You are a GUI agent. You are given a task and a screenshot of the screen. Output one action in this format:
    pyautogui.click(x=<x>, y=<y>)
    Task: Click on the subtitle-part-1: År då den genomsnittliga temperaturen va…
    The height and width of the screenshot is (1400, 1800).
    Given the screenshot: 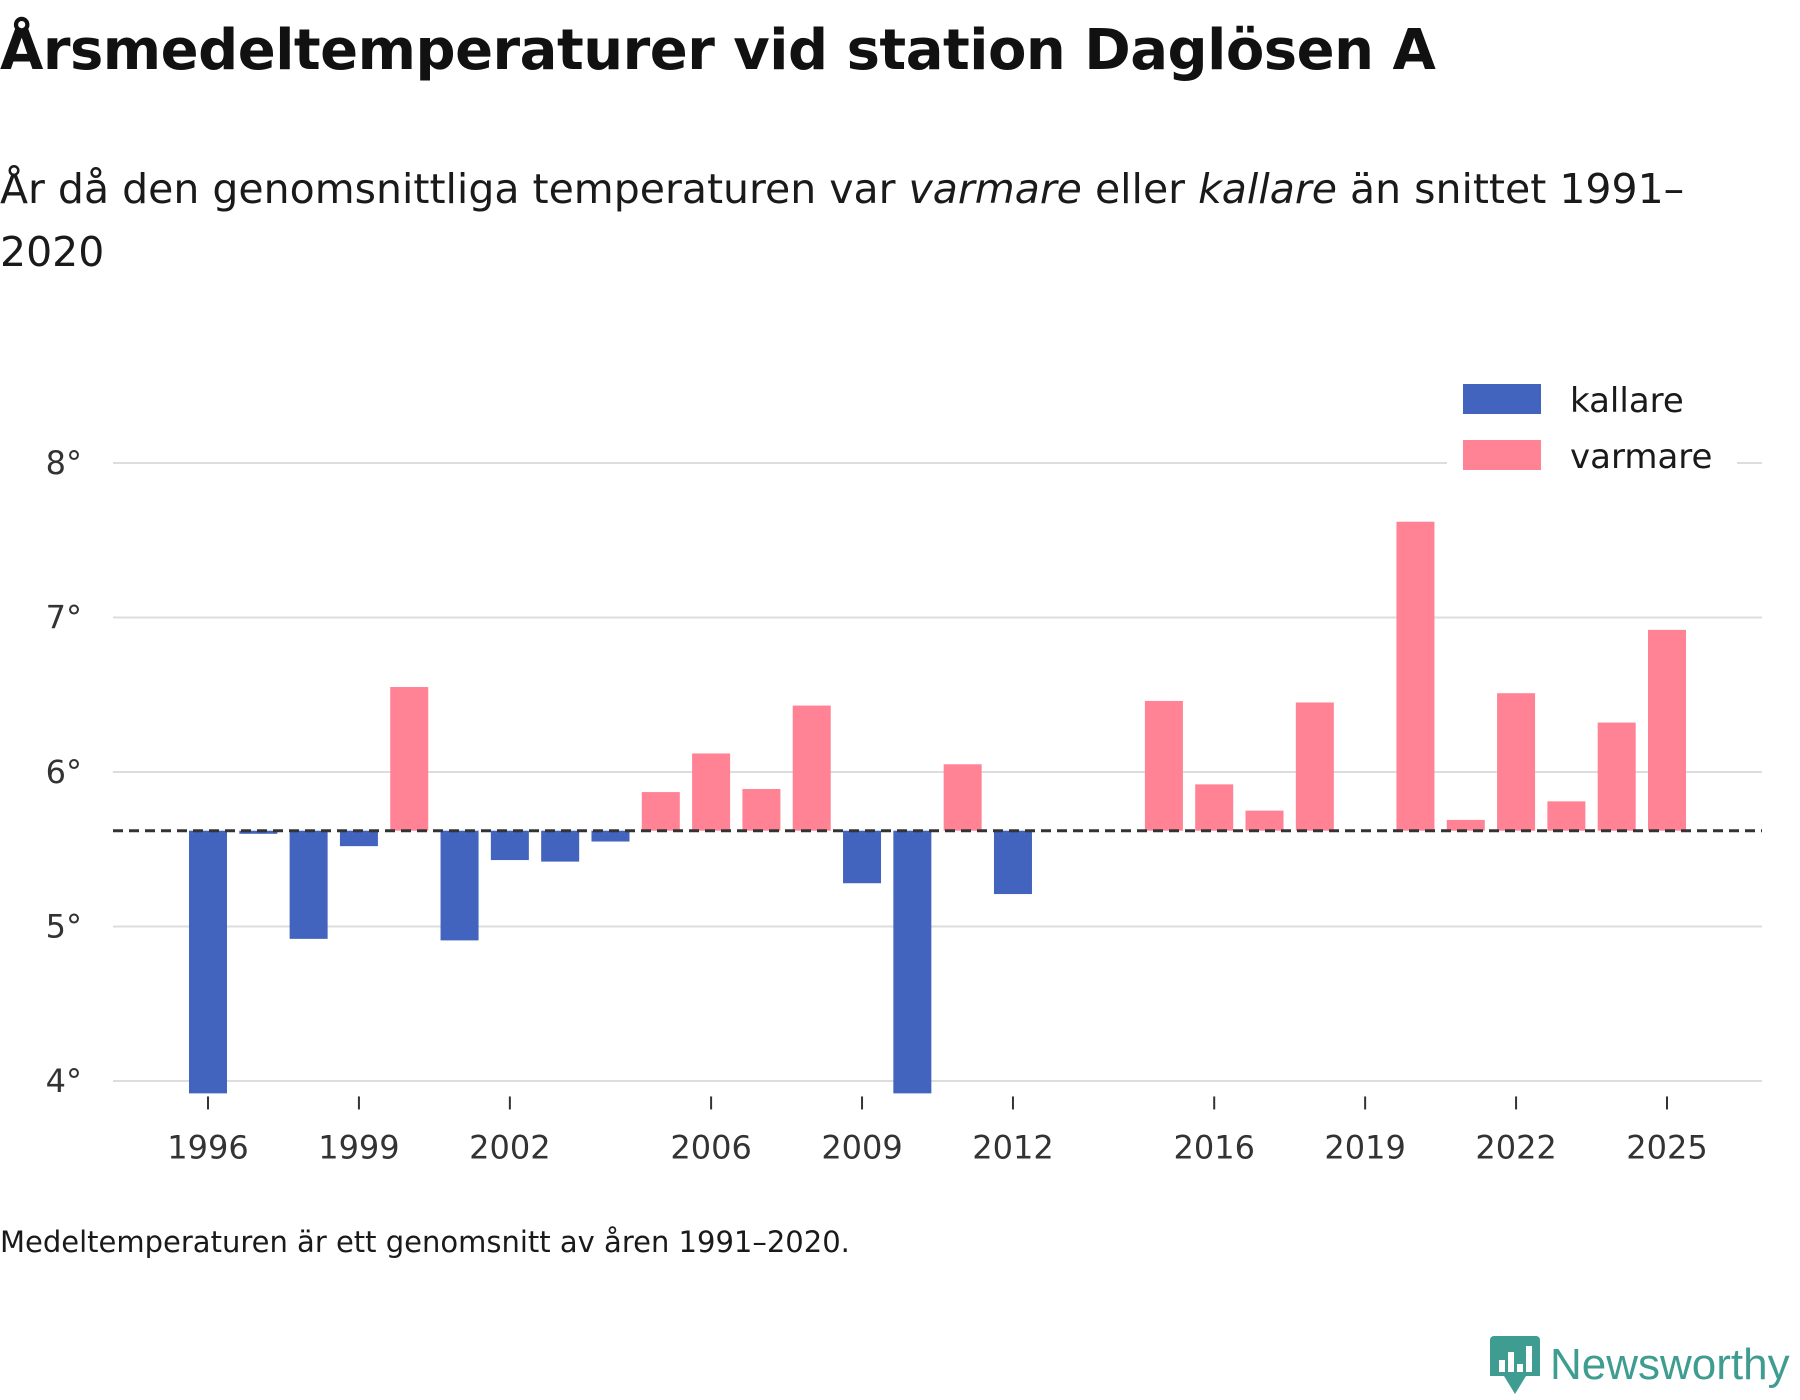 What is the action you would take?
    pyautogui.click(x=454, y=189)
    